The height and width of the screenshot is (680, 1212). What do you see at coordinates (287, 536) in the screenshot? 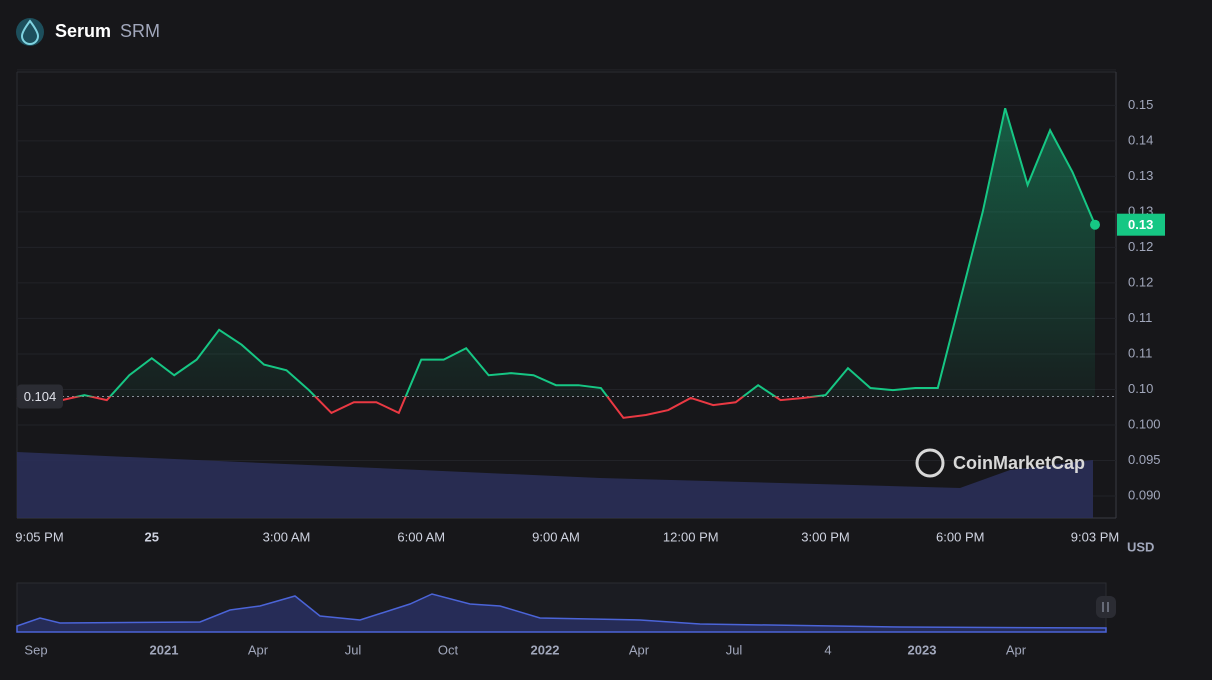
I see `x-tick-label: 3:00 AM` at bounding box center [287, 536].